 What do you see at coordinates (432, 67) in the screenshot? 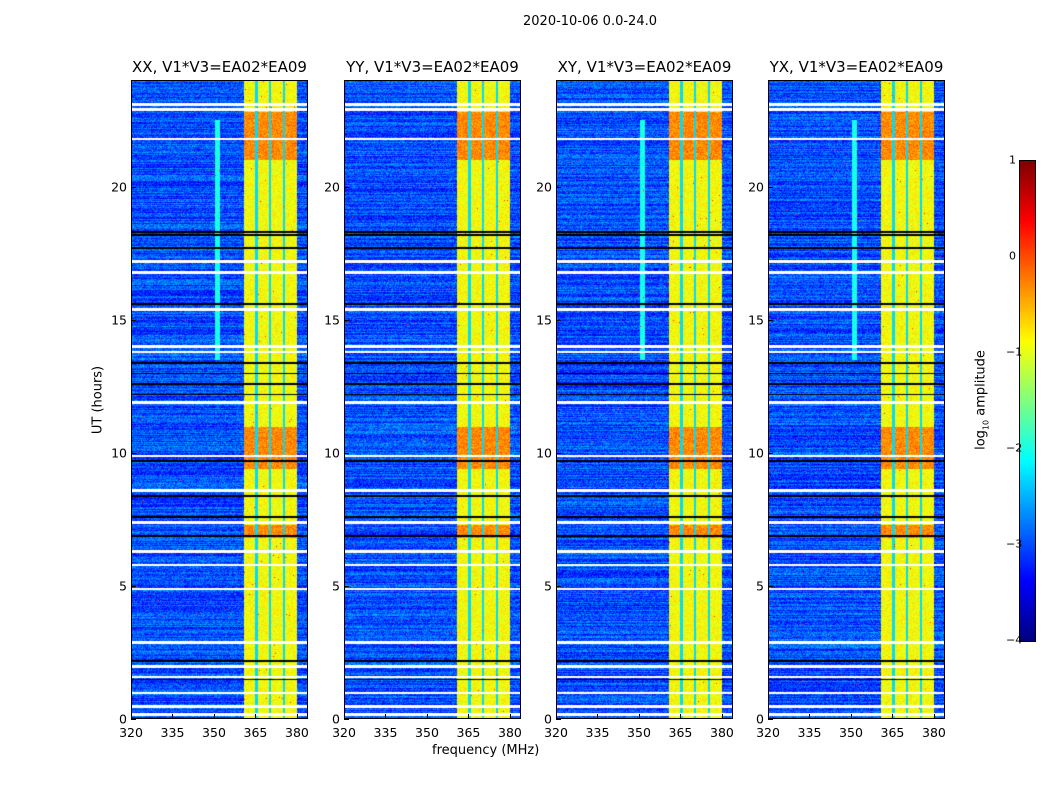
I see `panel-title: YY, V1*V3=EA02*EA09` at bounding box center [432, 67].